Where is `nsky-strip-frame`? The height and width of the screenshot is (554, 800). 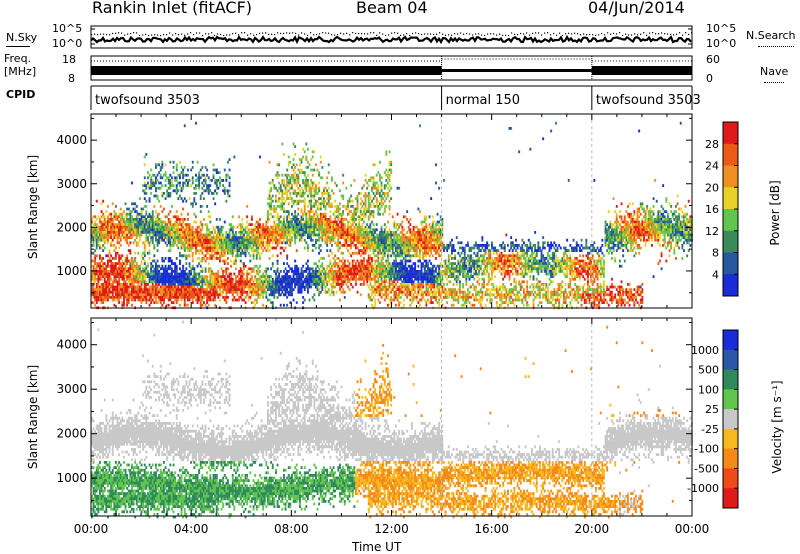
nsky-strip-frame is located at coordinates (391, 37).